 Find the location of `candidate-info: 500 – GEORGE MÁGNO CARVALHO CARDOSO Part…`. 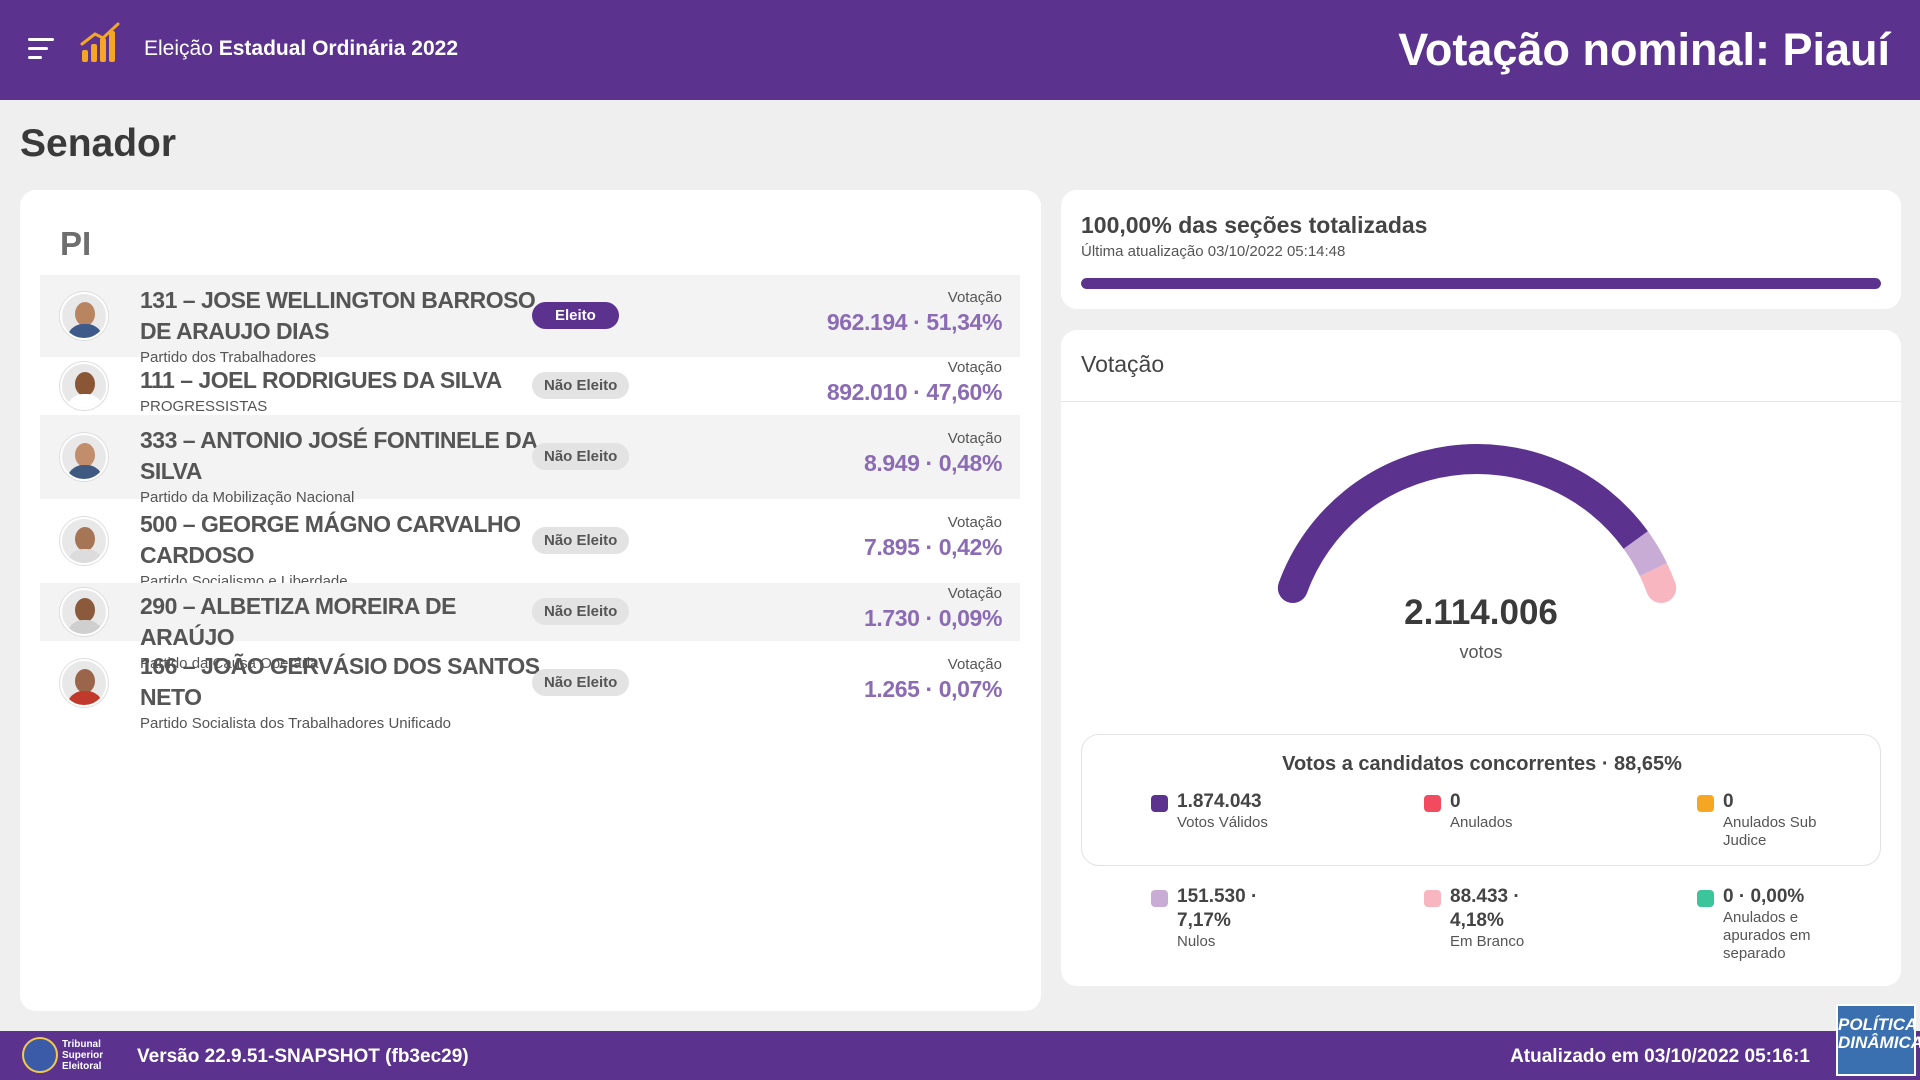

candidate-info: 500 – GEORGE MÁGNO CARVALHO CARDOSO Part… is located at coordinates (340, 549).